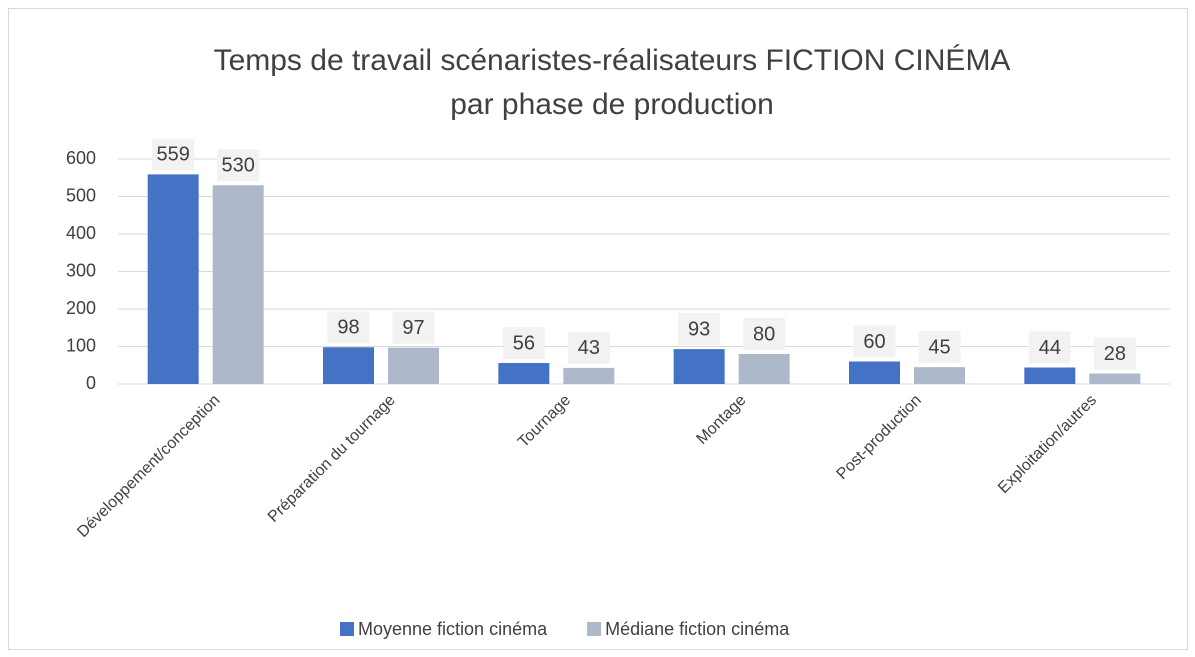 This screenshot has width=1195, height=657. I want to click on y-tick-label: 0, so click(91, 383).